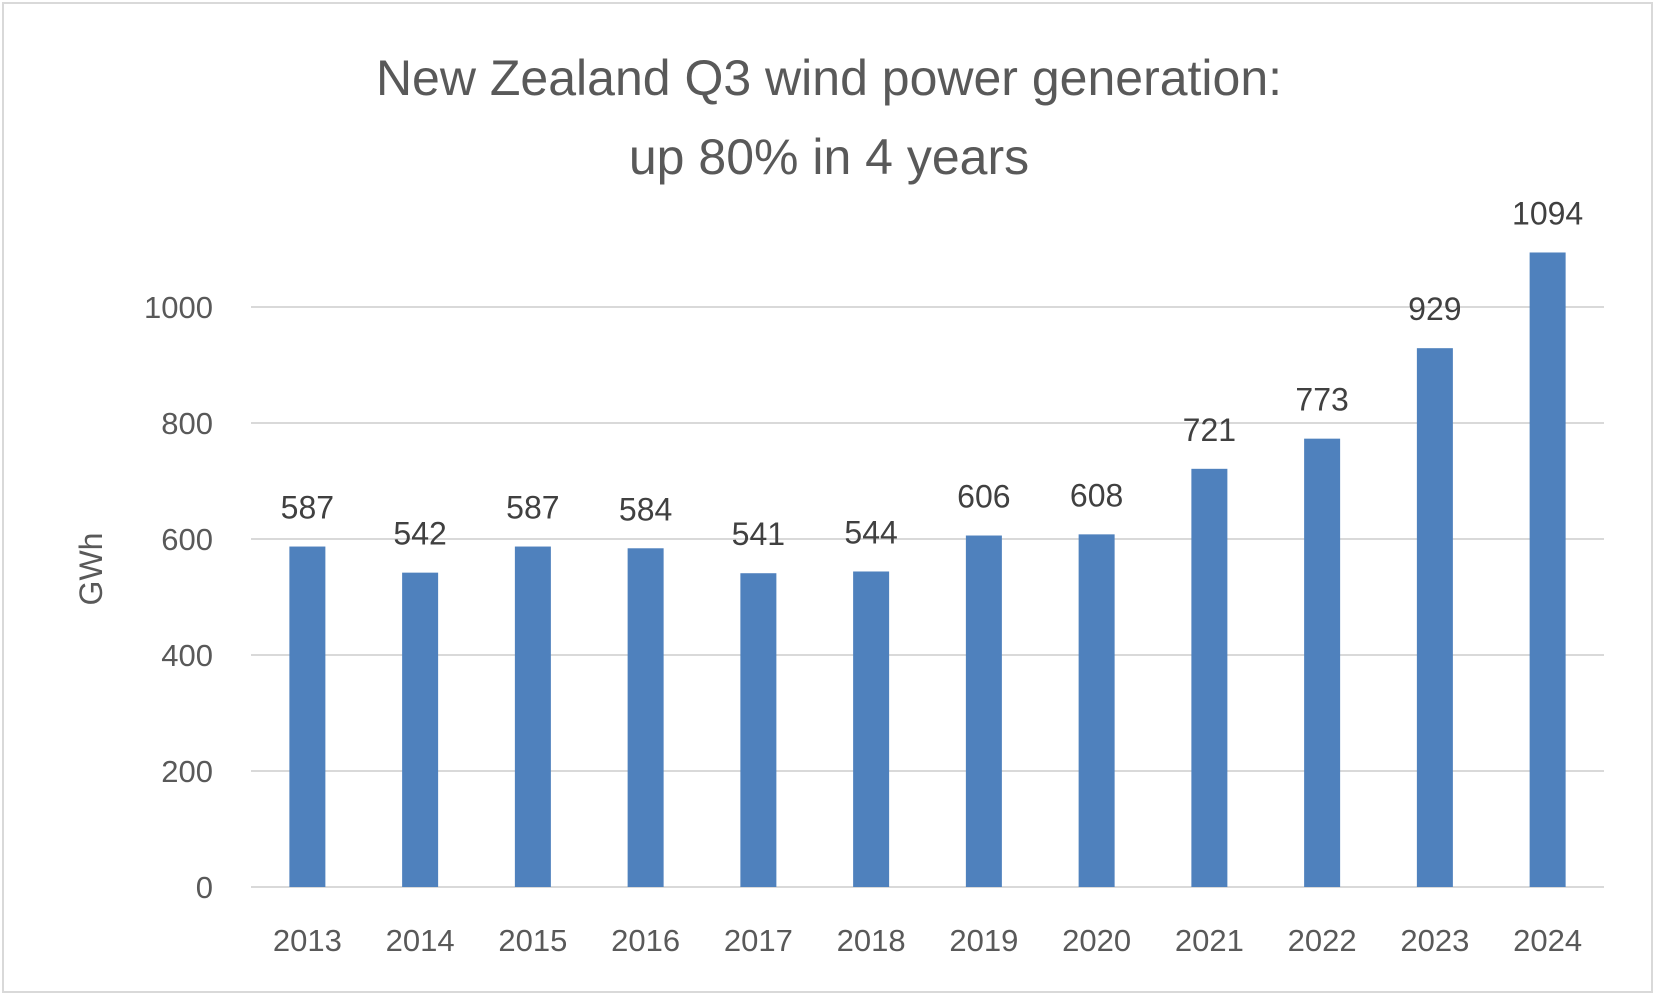 This screenshot has width=1659, height=999. Describe the element at coordinates (307, 716) in the screenshot. I see `bar-2013` at that location.